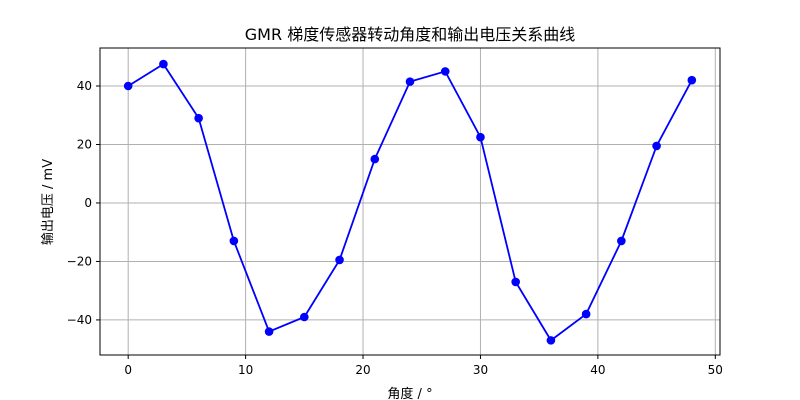 The height and width of the screenshot is (400, 800). What do you see at coordinates (88, 203) in the screenshot?
I see `y-tick-label: 0` at bounding box center [88, 203].